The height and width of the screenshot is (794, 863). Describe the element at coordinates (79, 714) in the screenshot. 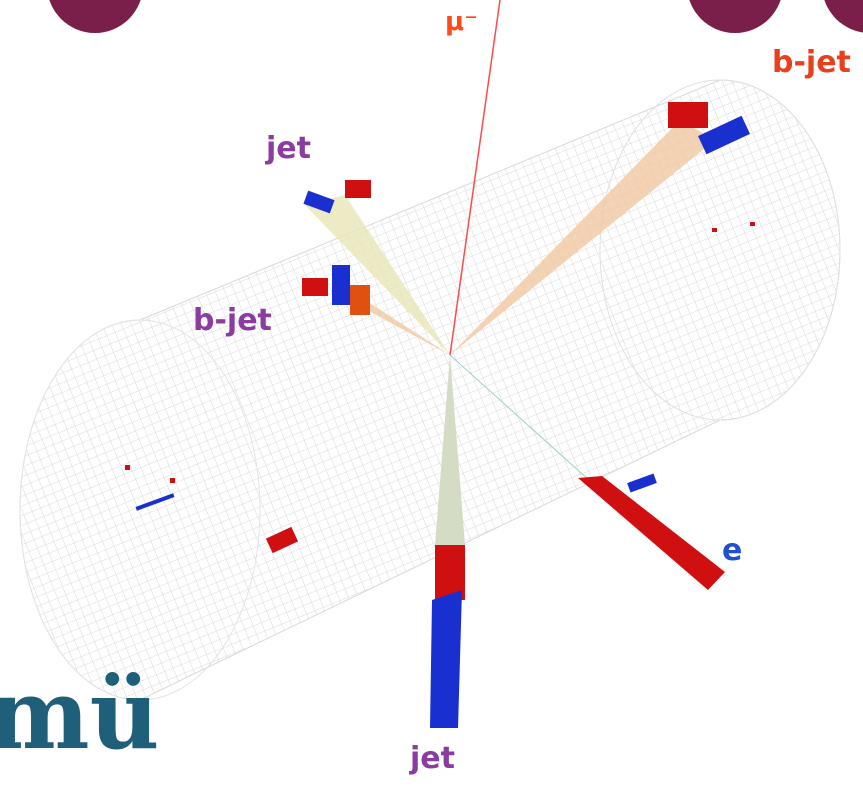

I see `caption-fragment: mü` at that location.